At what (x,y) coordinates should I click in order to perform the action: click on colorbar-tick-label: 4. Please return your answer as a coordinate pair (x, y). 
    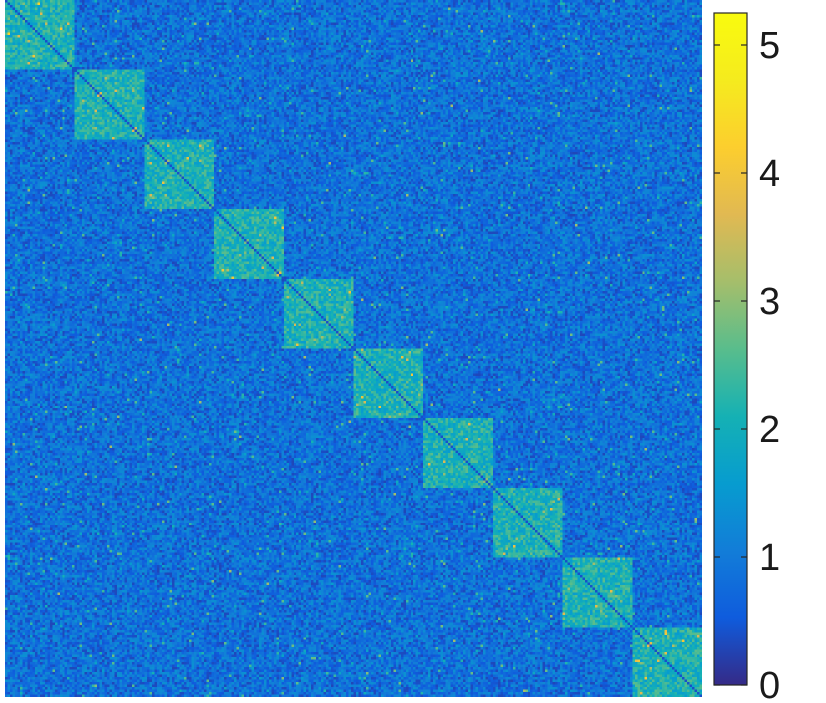
    Looking at the image, I should click on (769, 174).